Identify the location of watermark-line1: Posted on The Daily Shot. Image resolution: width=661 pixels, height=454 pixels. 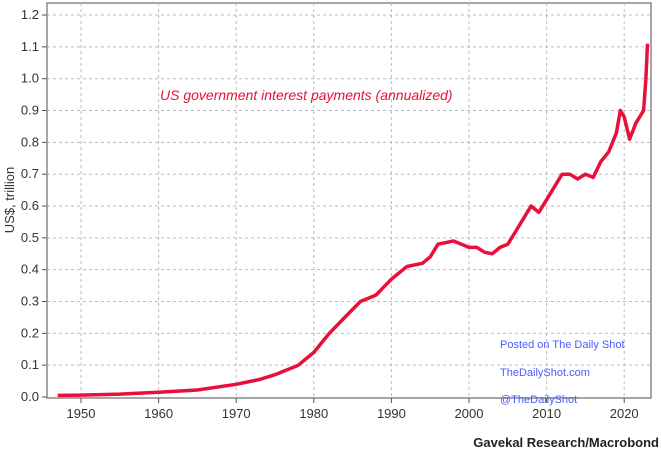
(562, 345).